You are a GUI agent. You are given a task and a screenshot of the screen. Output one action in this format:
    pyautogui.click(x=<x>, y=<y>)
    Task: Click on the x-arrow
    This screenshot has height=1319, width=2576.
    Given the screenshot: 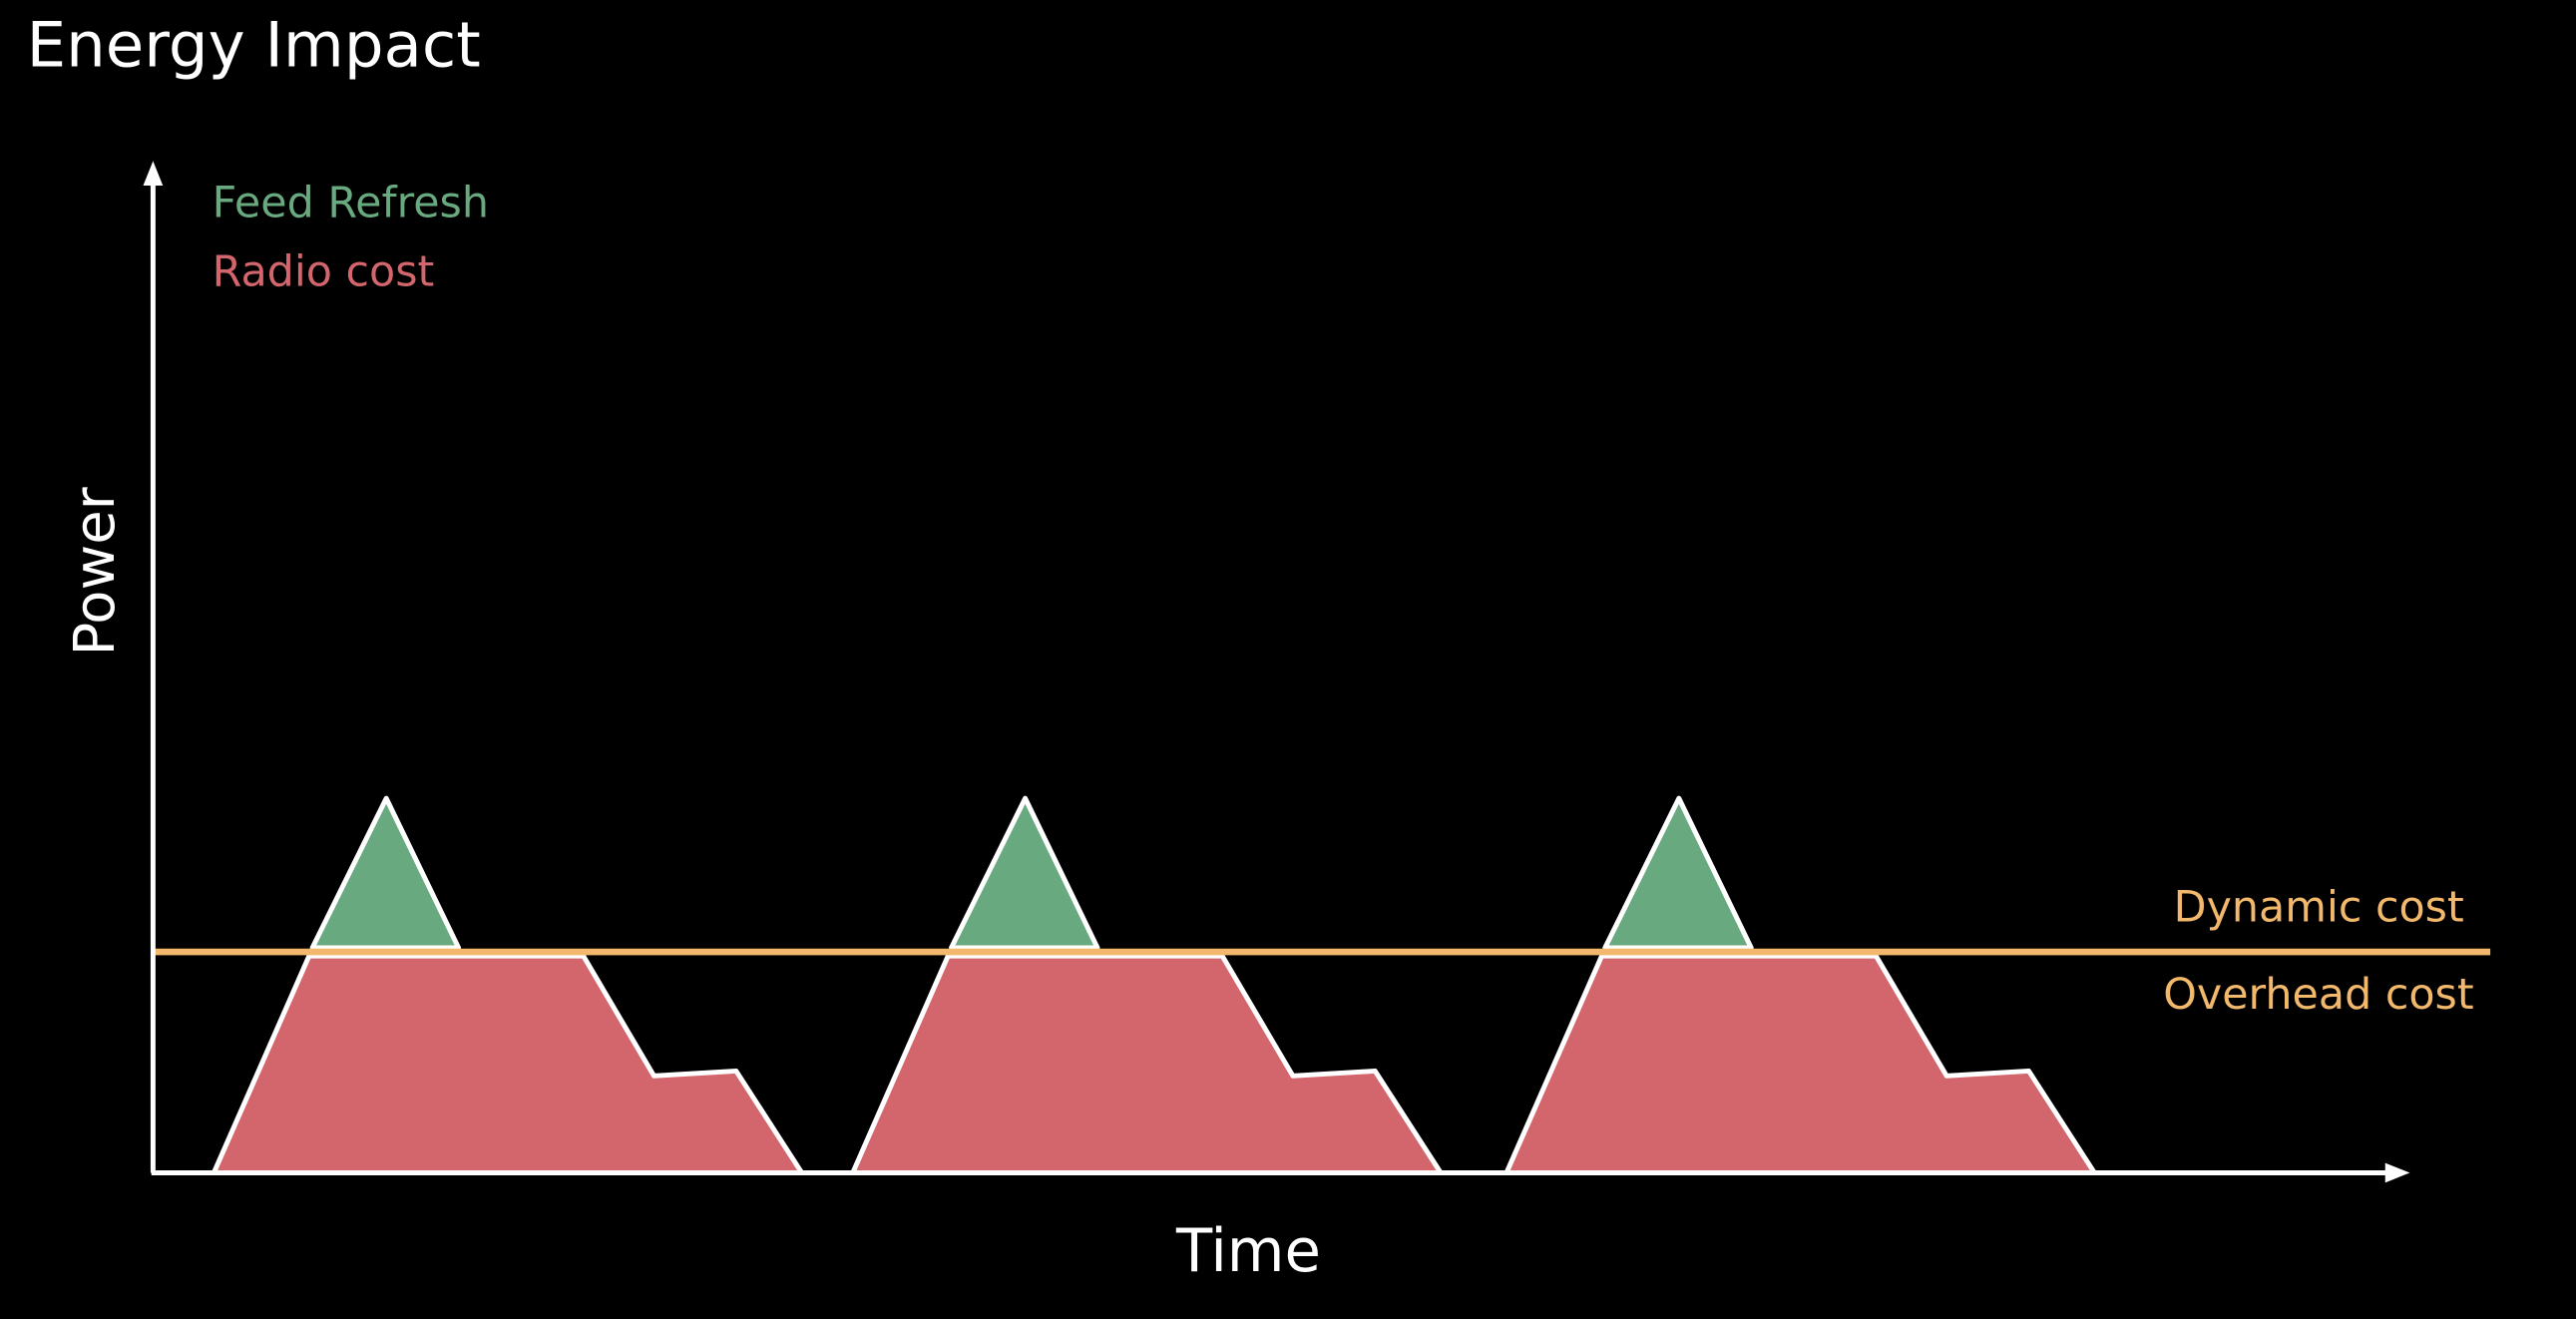 What is the action you would take?
    pyautogui.click(x=2397, y=1172)
    